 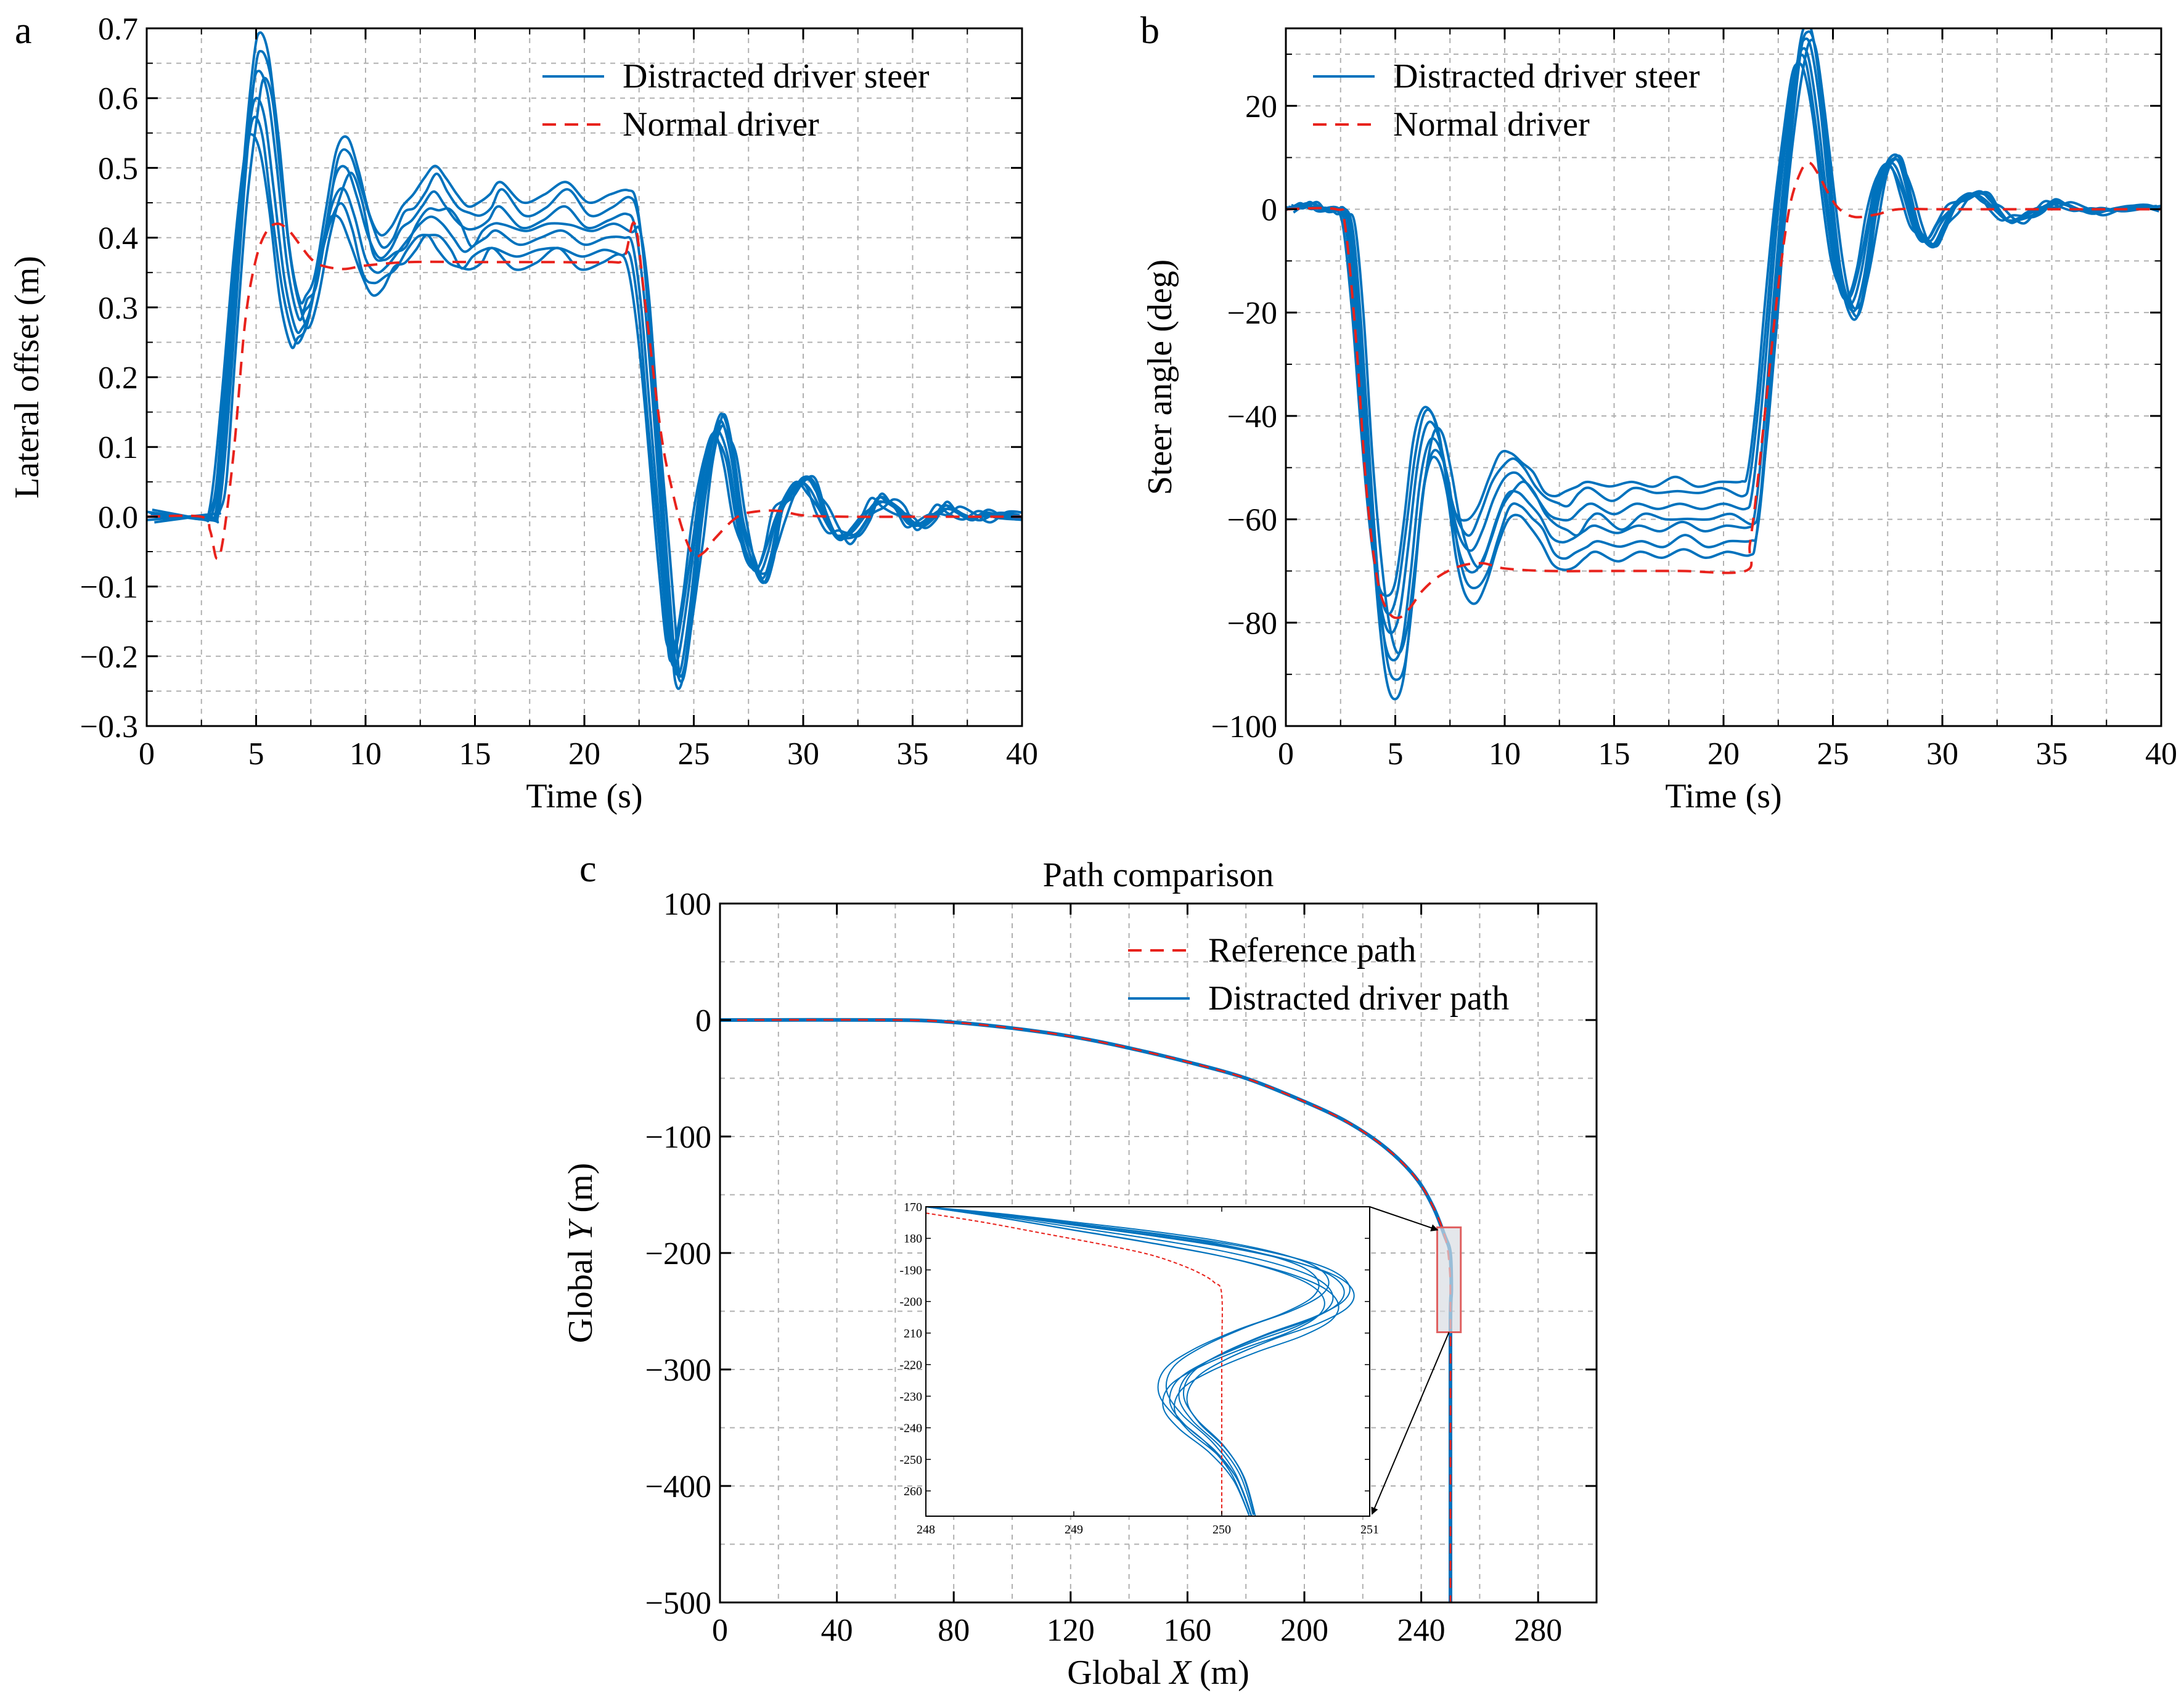 What do you see at coordinates (1359, 998) in the screenshot?
I see `legend-label: Distracted driver path` at bounding box center [1359, 998].